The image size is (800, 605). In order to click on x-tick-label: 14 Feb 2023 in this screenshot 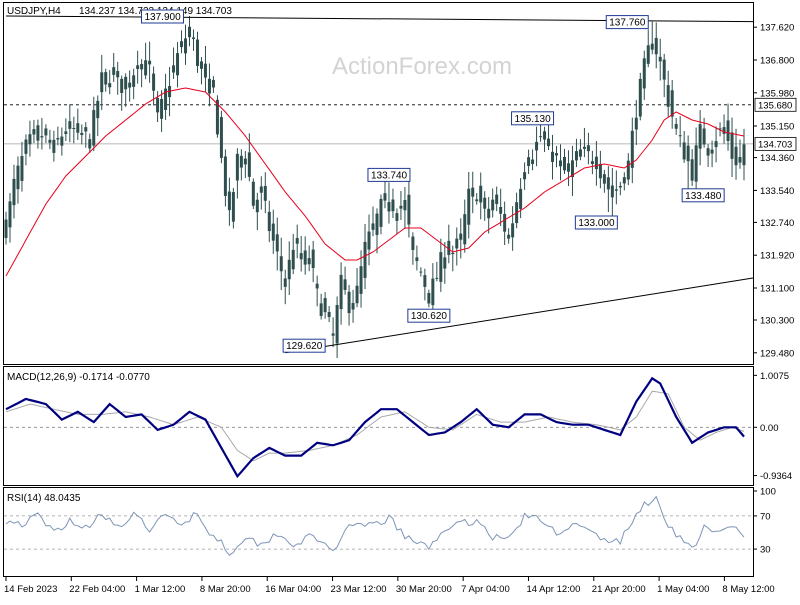, I will do `click(30, 589)`.